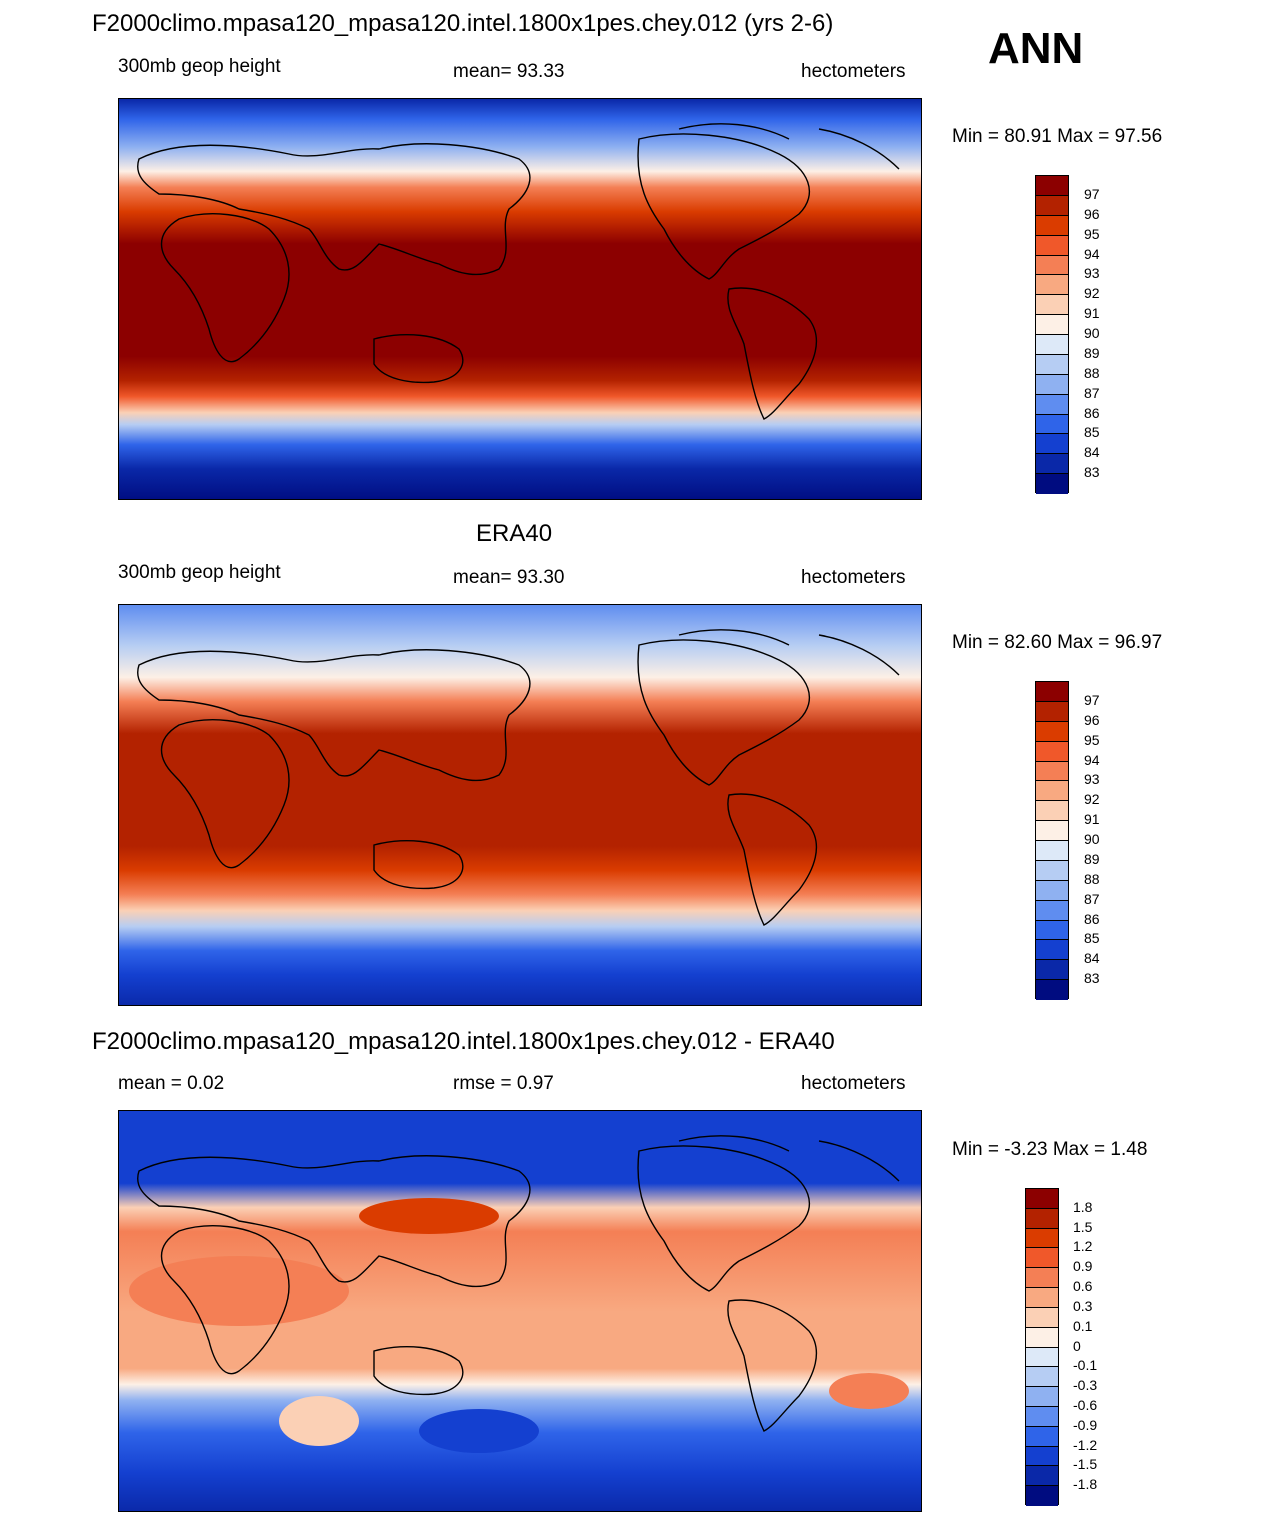 This screenshot has width=1285, height=1519. I want to click on colorbar-tick-label: -1.8, so click(1085, 1484).